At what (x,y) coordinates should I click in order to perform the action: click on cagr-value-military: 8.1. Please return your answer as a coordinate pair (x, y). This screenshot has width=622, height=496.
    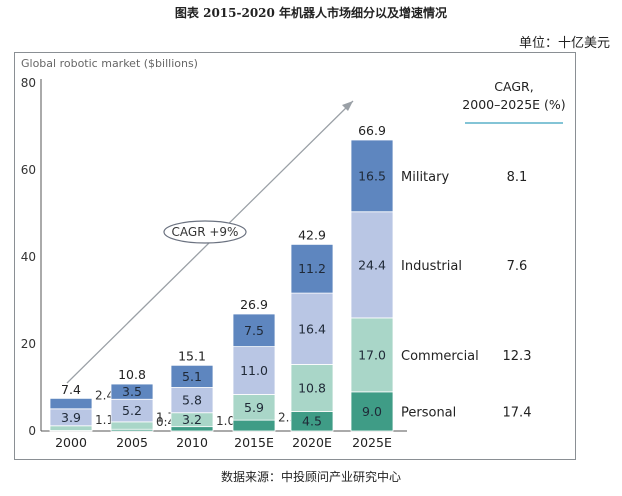
    Looking at the image, I should click on (517, 177).